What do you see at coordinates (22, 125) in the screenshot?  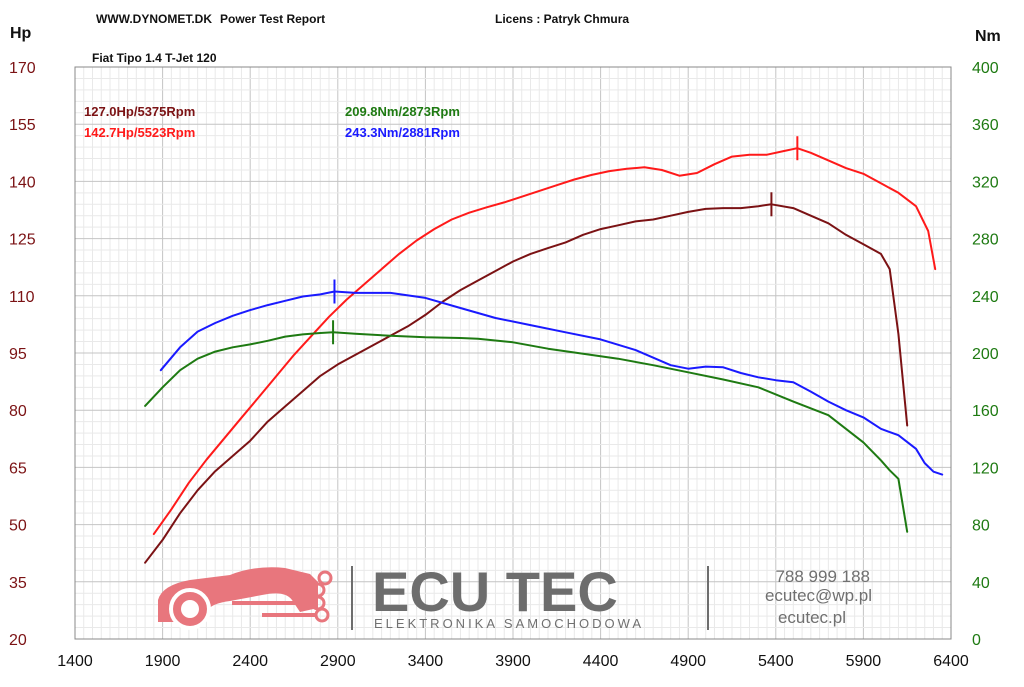 I see `left-tick-label: 155` at bounding box center [22, 125].